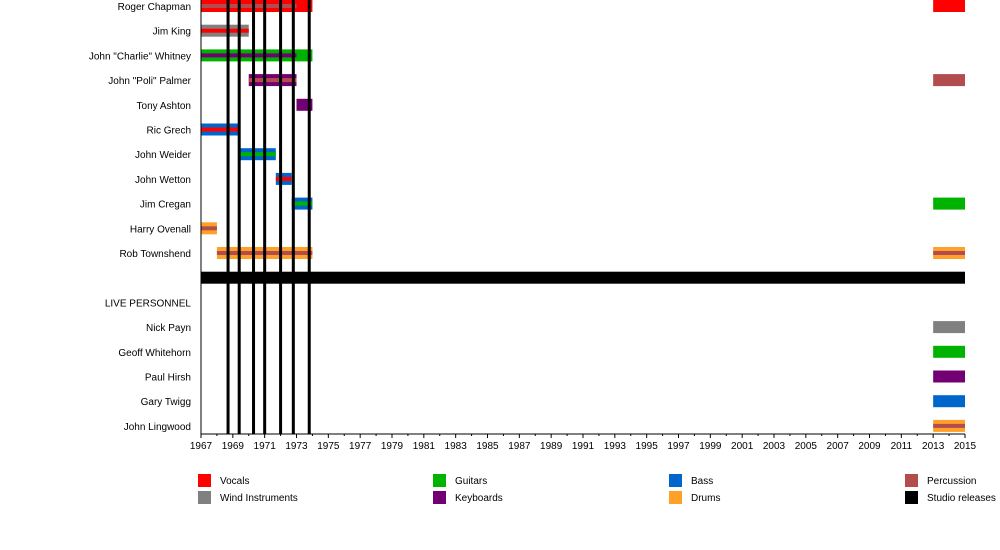 Image resolution: width=1000 pixels, height=550 pixels. Describe the element at coordinates (702, 481) in the screenshot. I see `legend-label-bass: Bass` at that location.